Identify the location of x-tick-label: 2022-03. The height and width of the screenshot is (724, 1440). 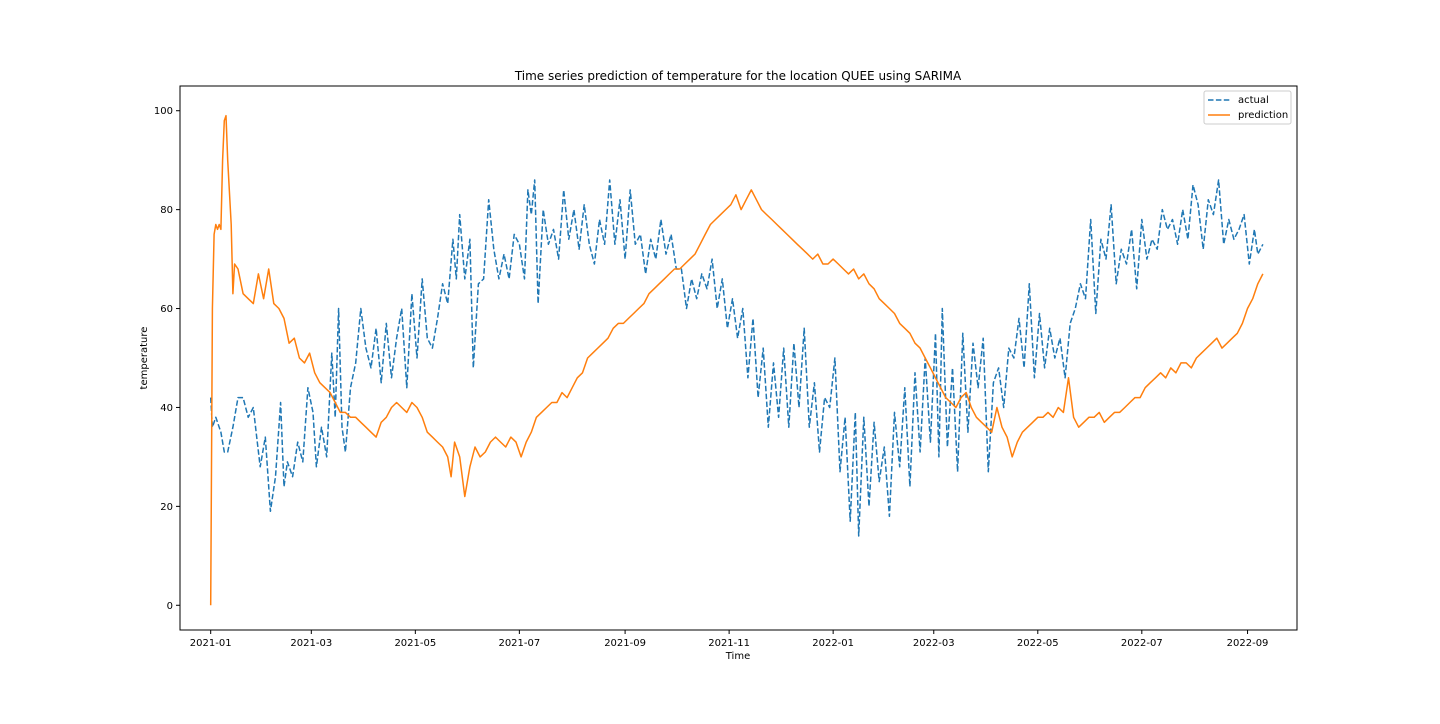
(934, 643).